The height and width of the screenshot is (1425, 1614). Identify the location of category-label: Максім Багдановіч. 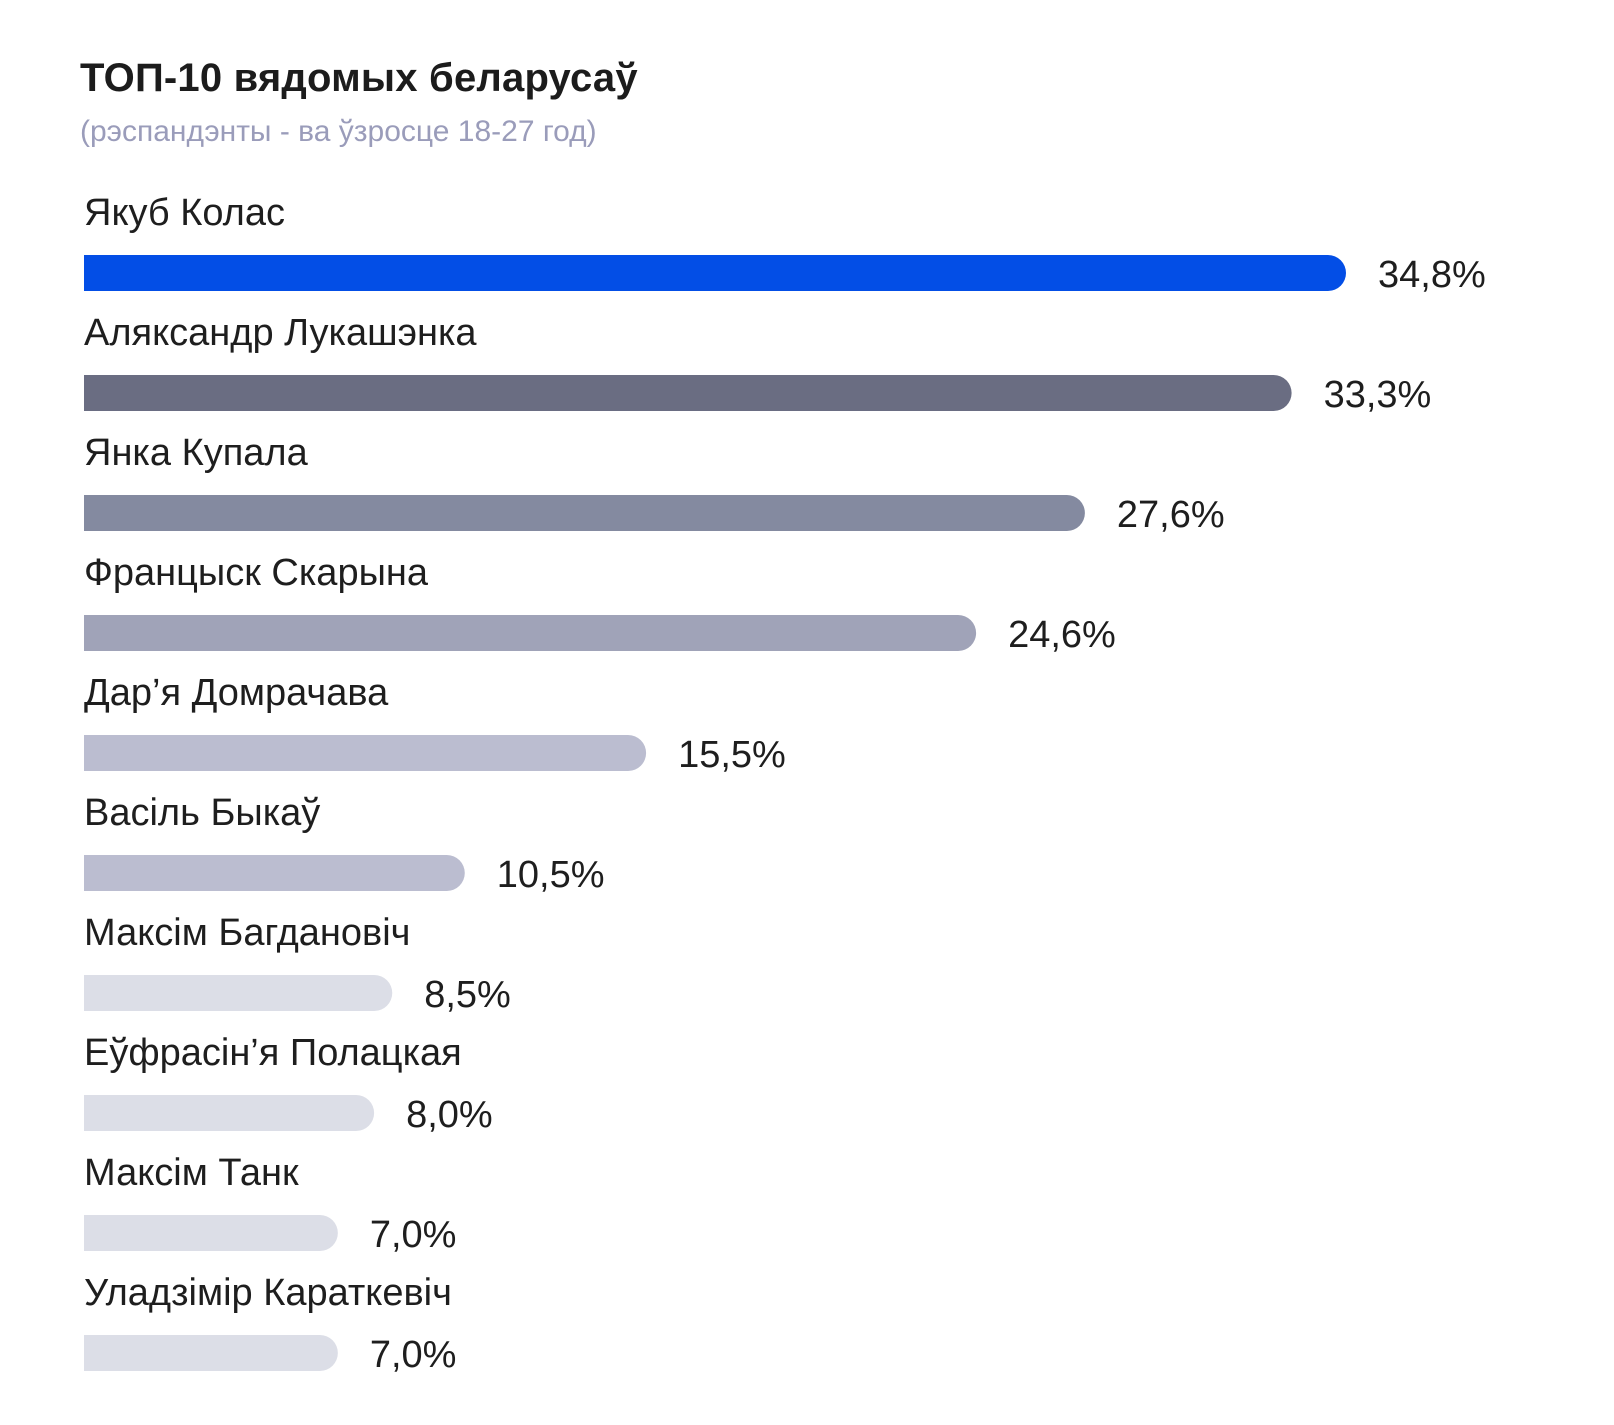
(247, 933).